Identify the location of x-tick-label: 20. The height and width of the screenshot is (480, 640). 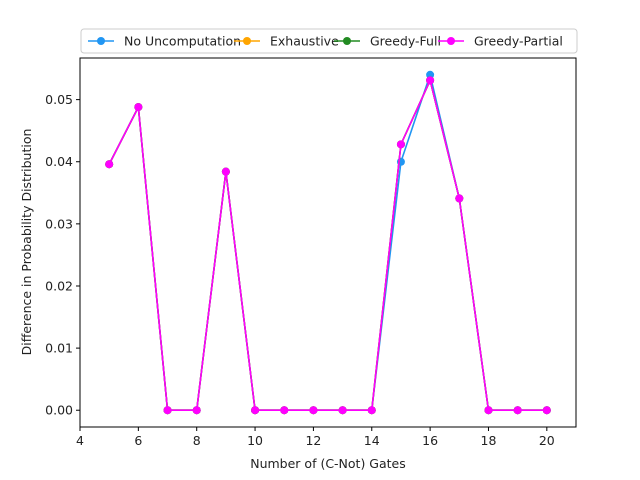
(547, 440).